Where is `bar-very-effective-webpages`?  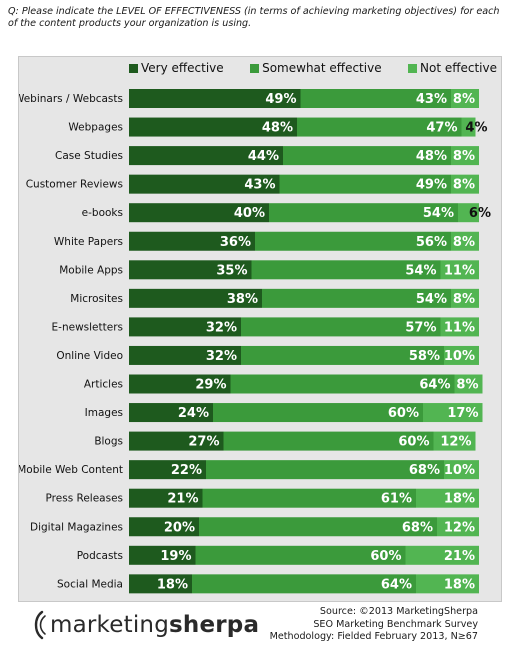 bar-very-effective-webpages is located at coordinates (213, 127).